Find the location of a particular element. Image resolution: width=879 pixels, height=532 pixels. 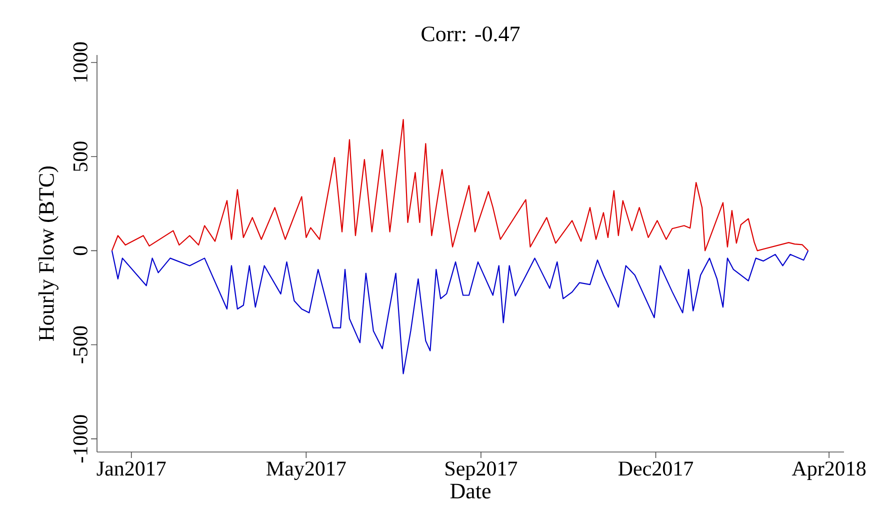

y-axis-title: Hourly Flow (BTC) is located at coordinates (48, 253).